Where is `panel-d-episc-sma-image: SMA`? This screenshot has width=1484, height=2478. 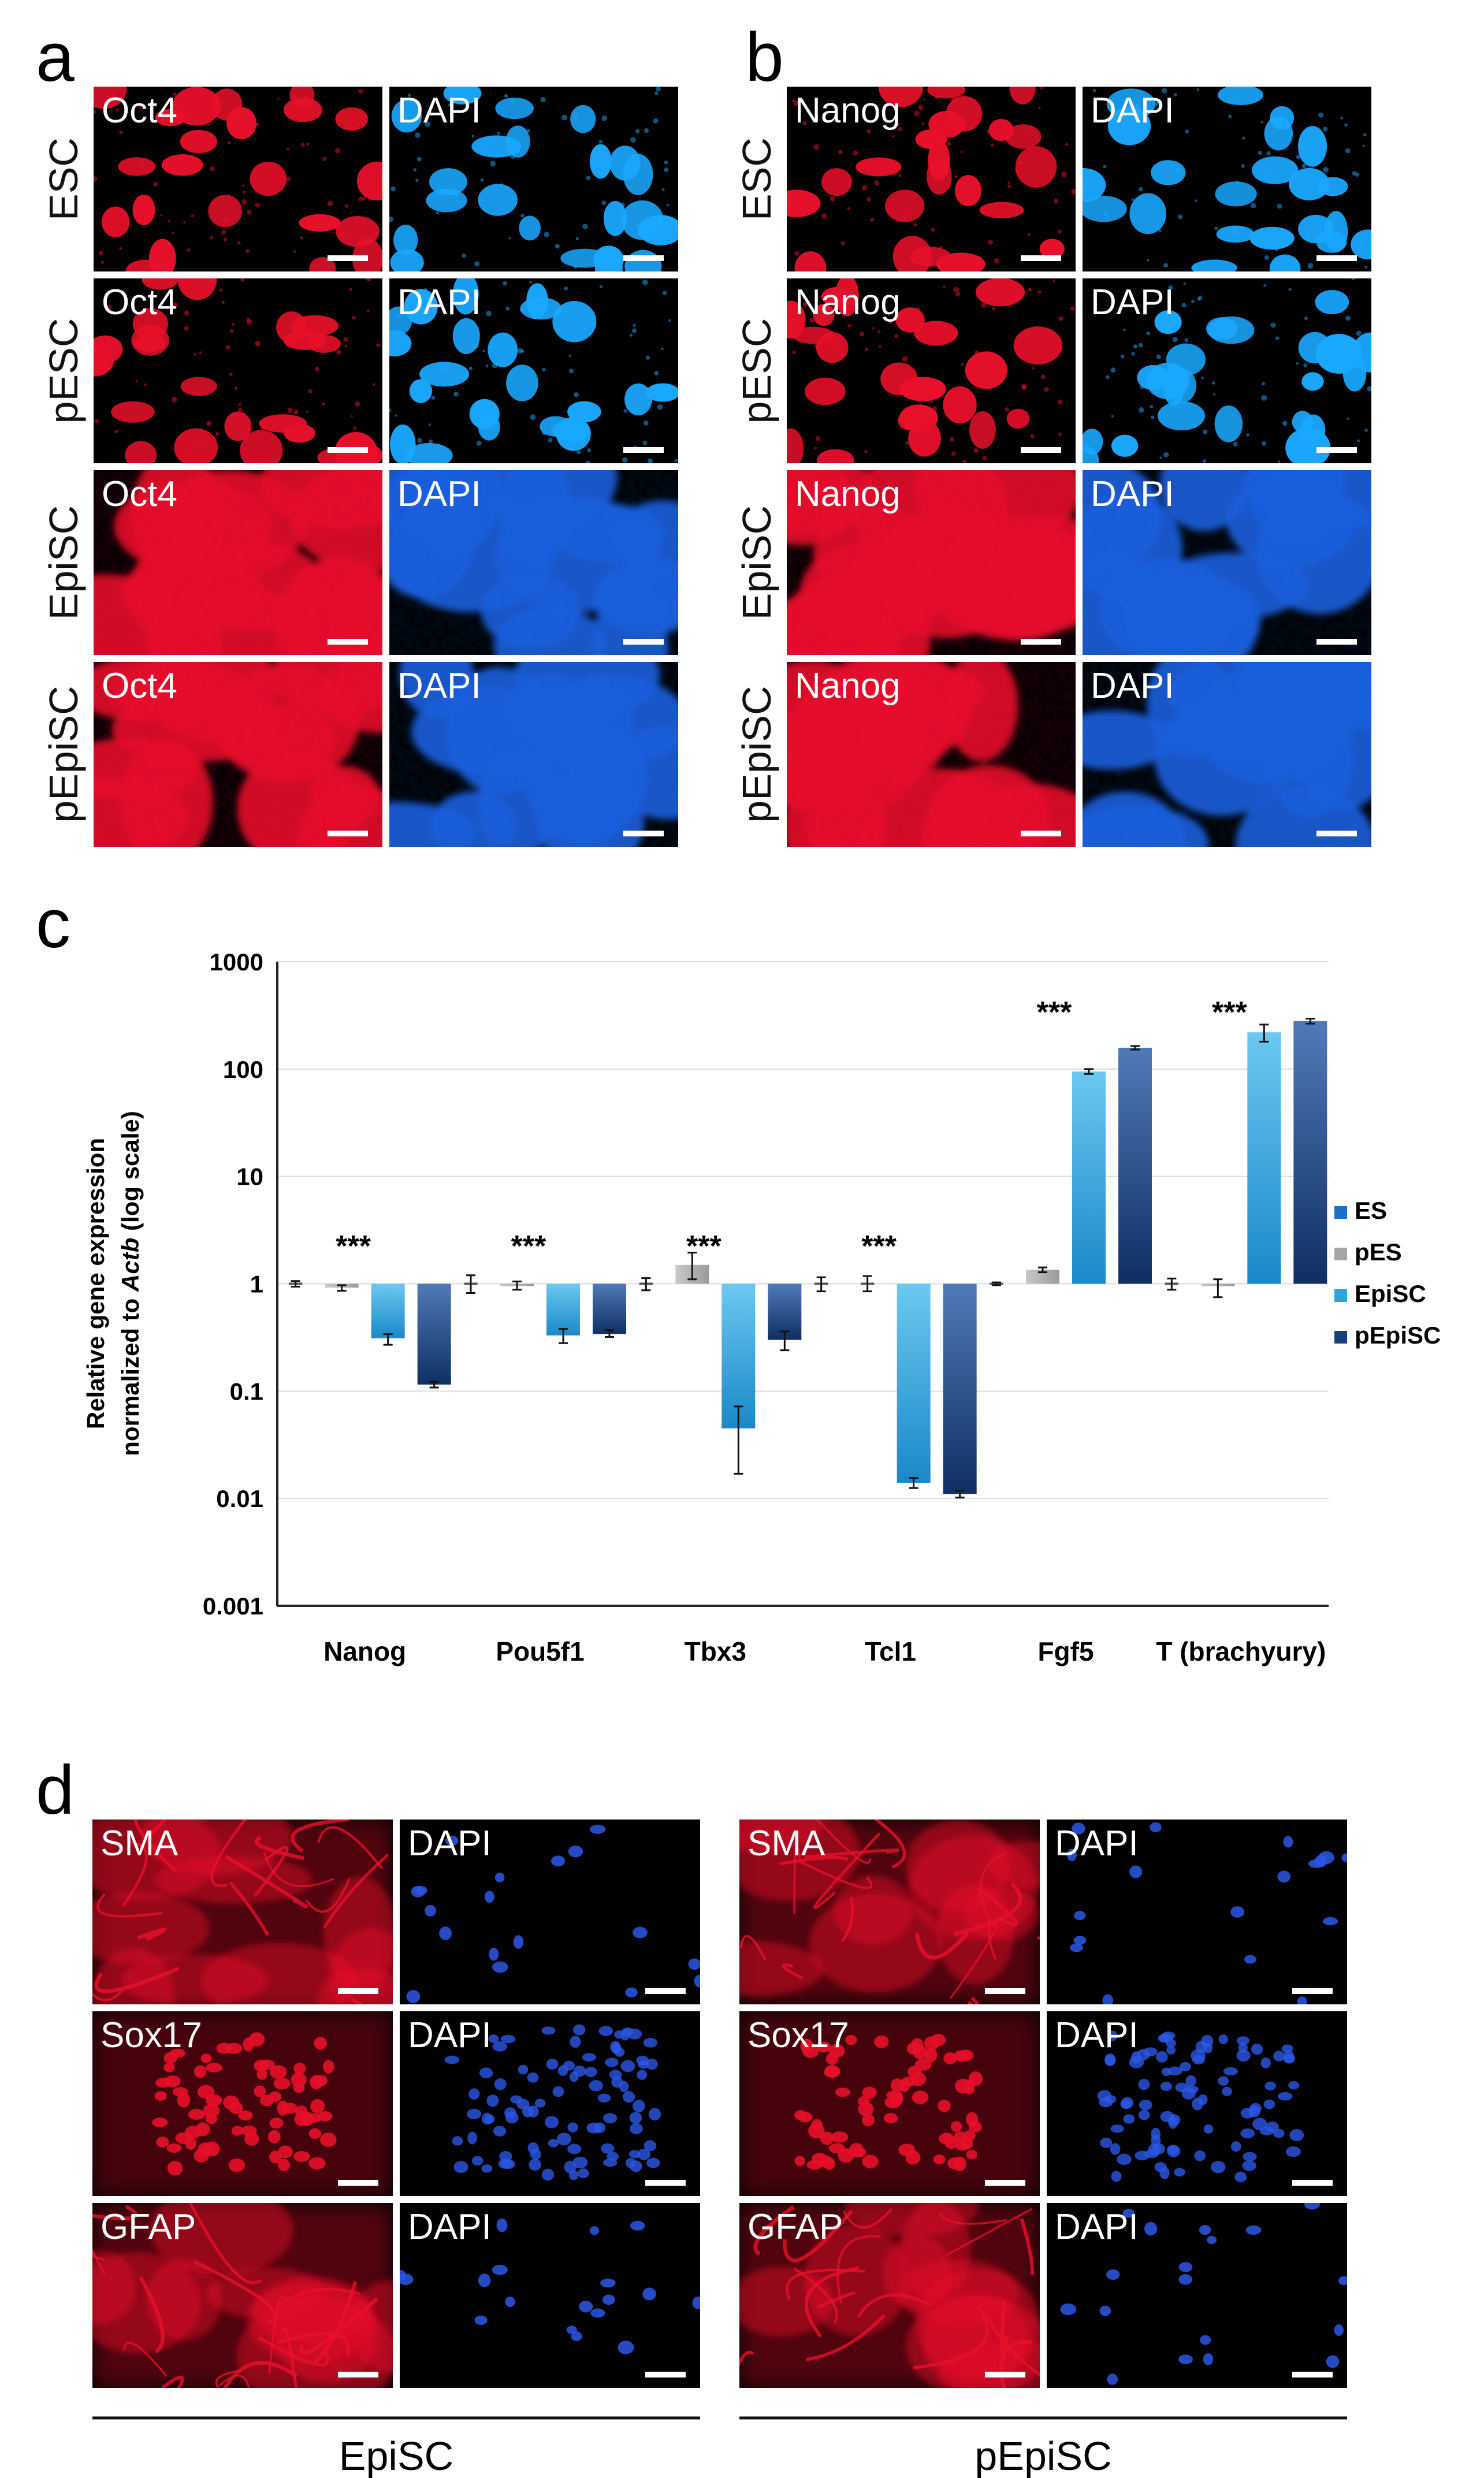 panel-d-episc-sma-image: SMA is located at coordinates (242, 1912).